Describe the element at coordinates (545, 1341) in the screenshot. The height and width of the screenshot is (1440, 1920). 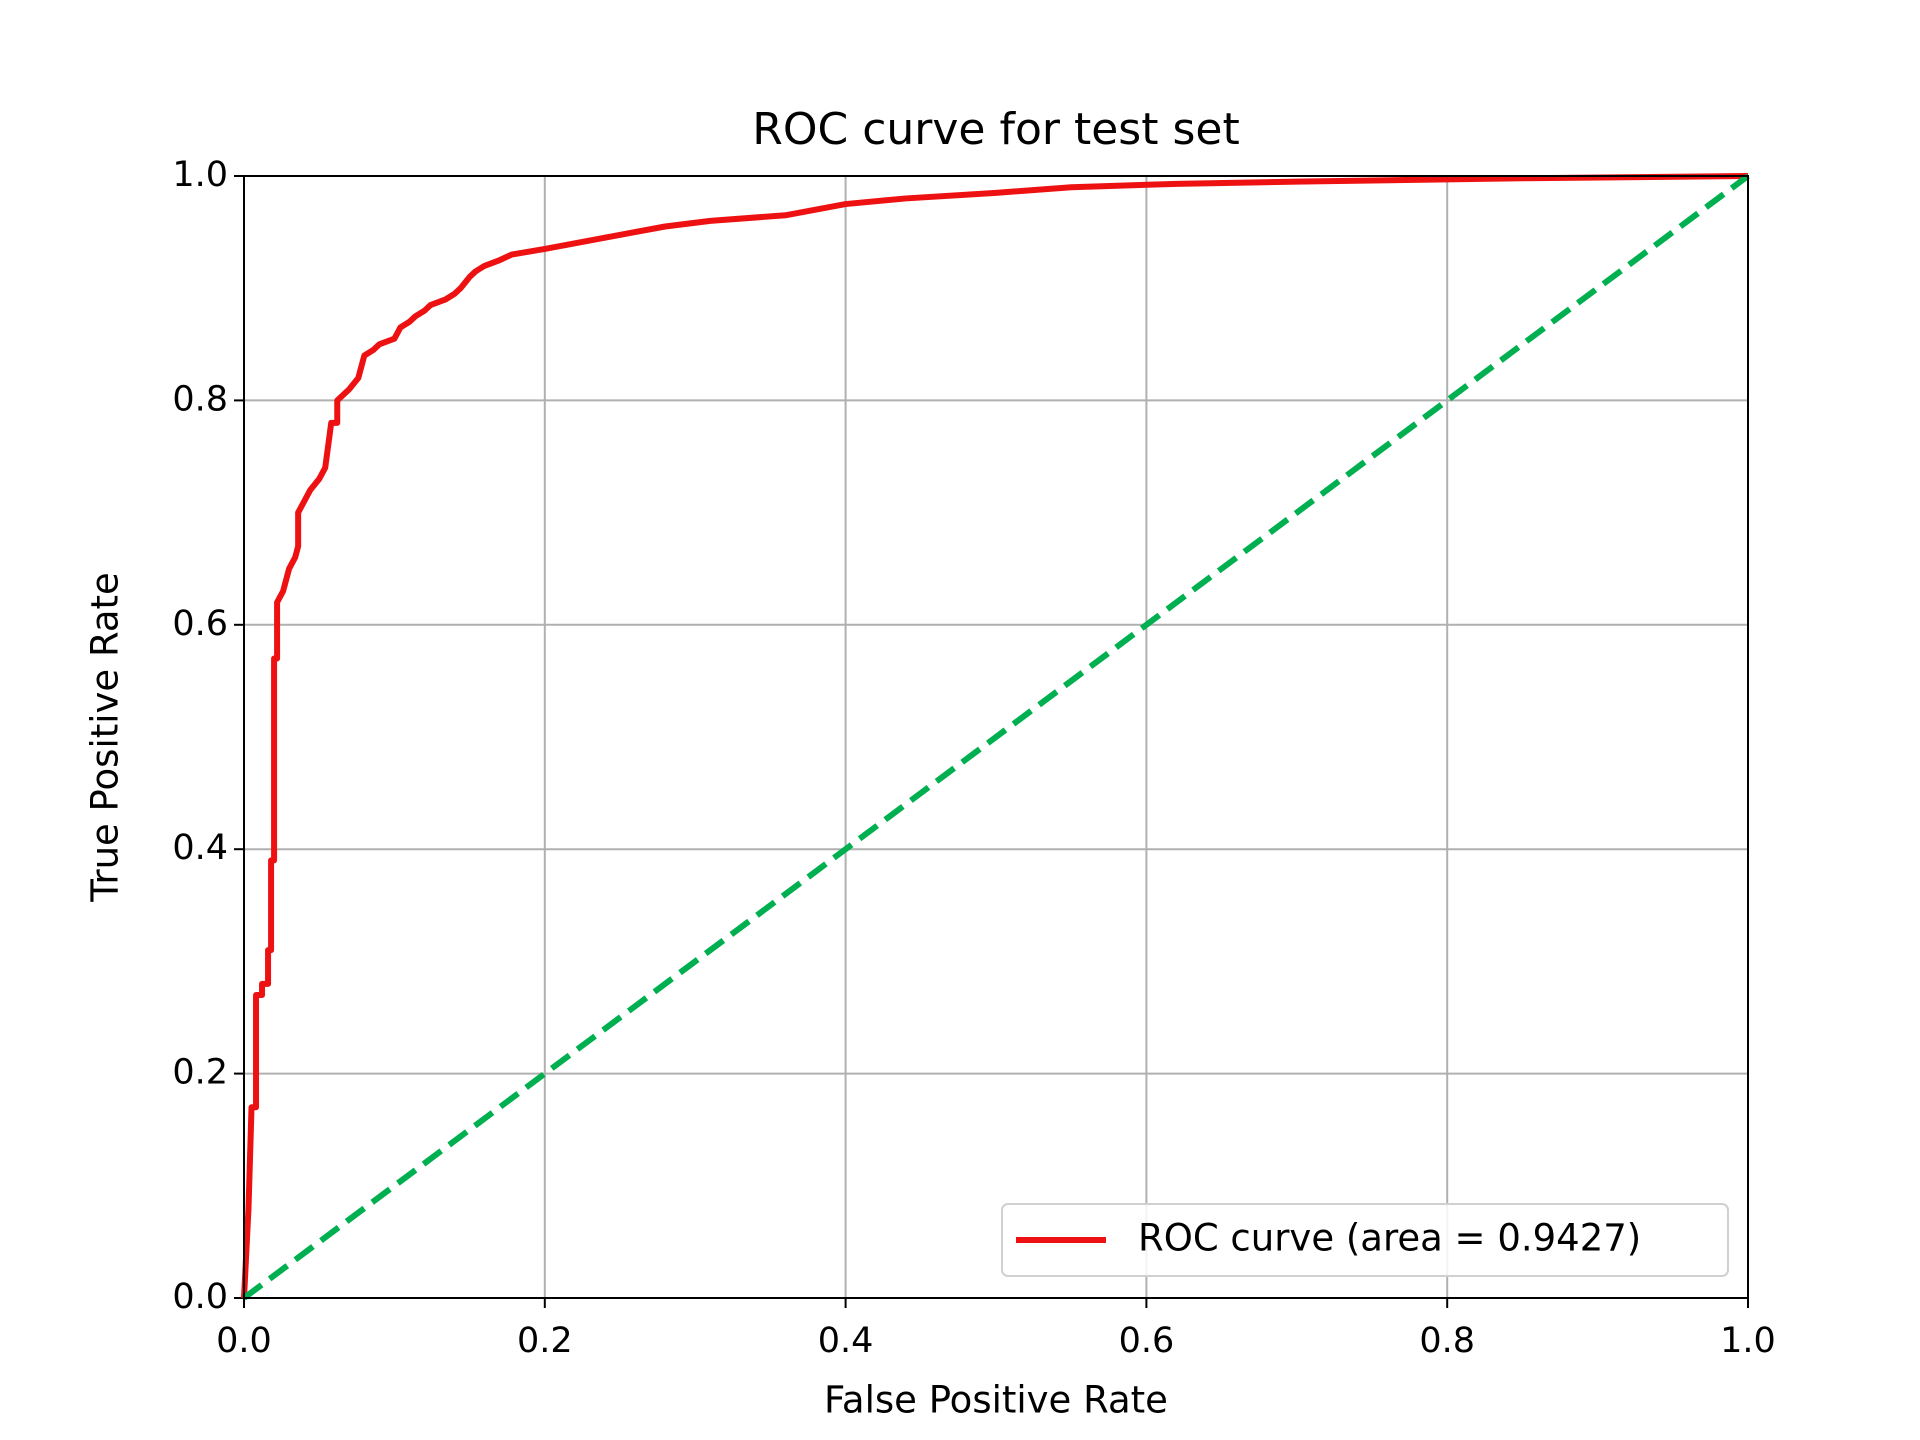
I see `x-tick-label: 0.2` at that location.